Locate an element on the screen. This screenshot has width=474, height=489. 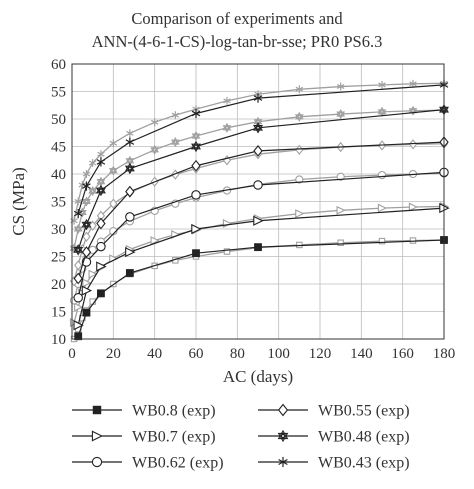
x-axis-label: AC (days) is located at coordinates (258, 376).